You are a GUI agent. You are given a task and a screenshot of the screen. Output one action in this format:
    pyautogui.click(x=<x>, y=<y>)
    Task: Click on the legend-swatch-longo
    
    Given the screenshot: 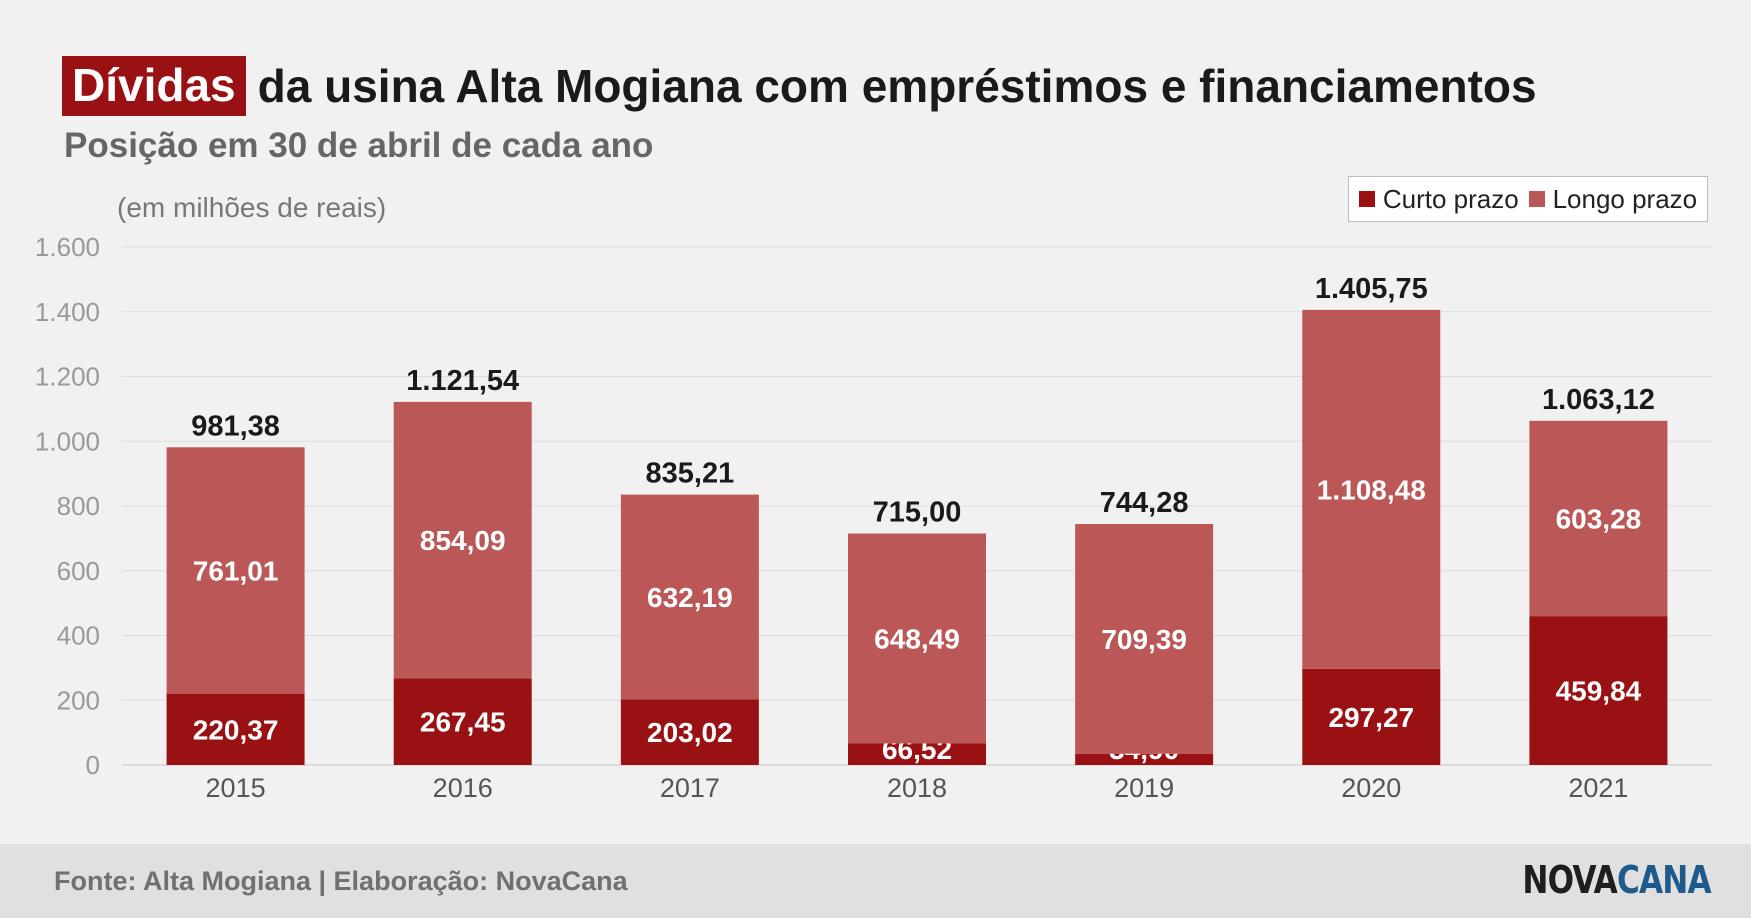 What is the action you would take?
    pyautogui.click(x=1536, y=199)
    